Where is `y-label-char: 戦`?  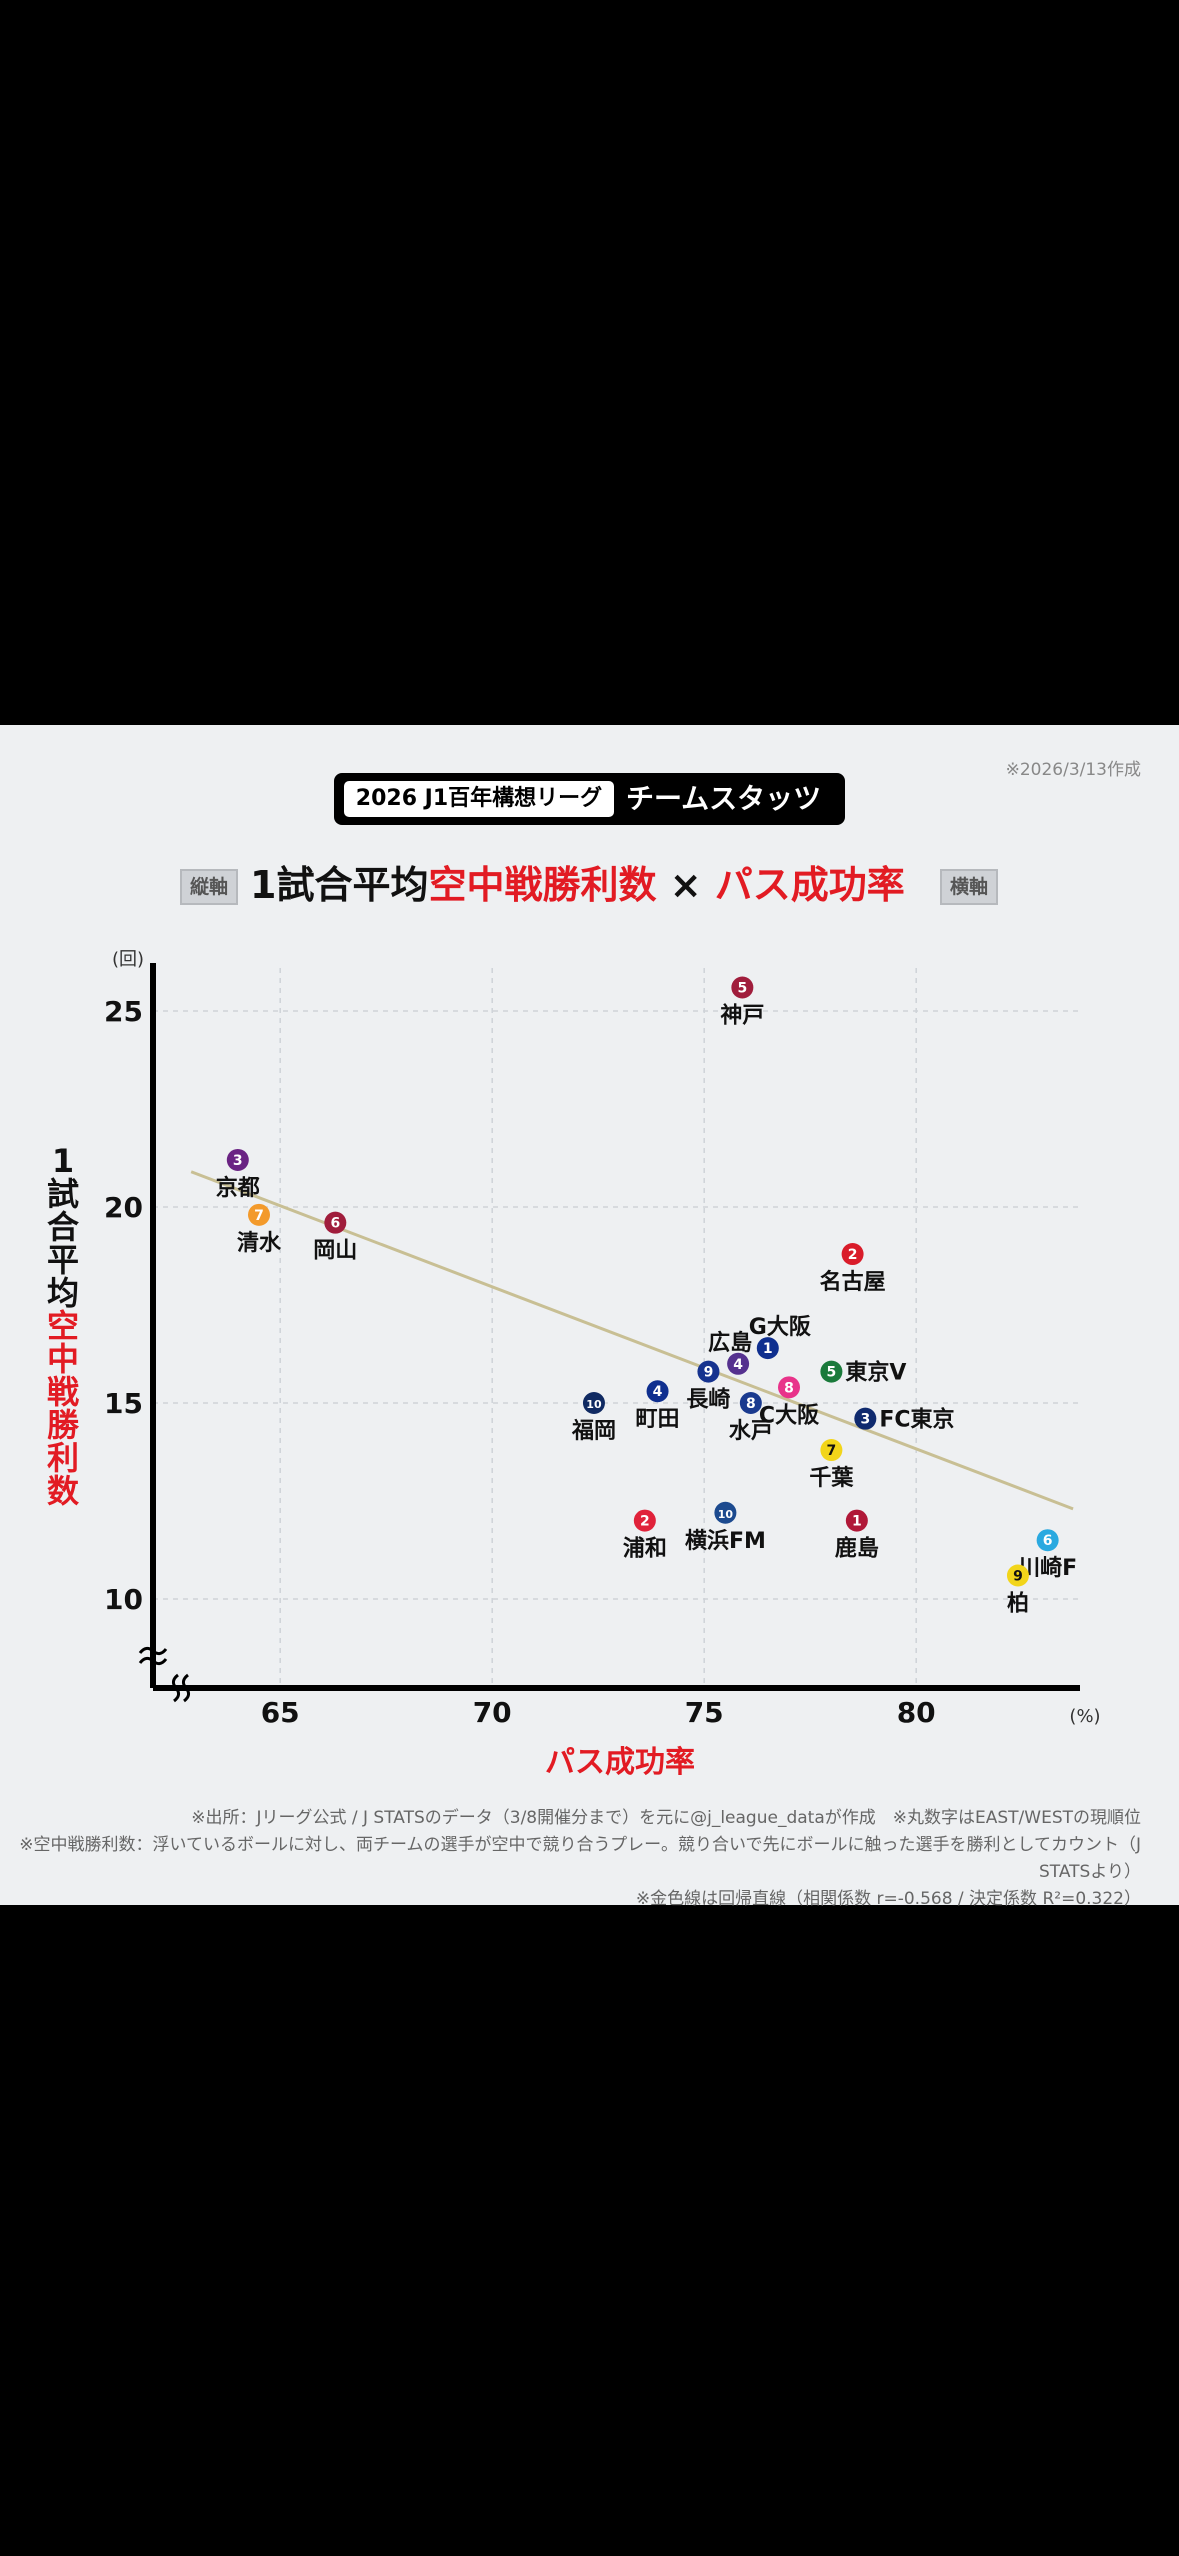
y-label-char: 戦 is located at coordinates (62, 1392).